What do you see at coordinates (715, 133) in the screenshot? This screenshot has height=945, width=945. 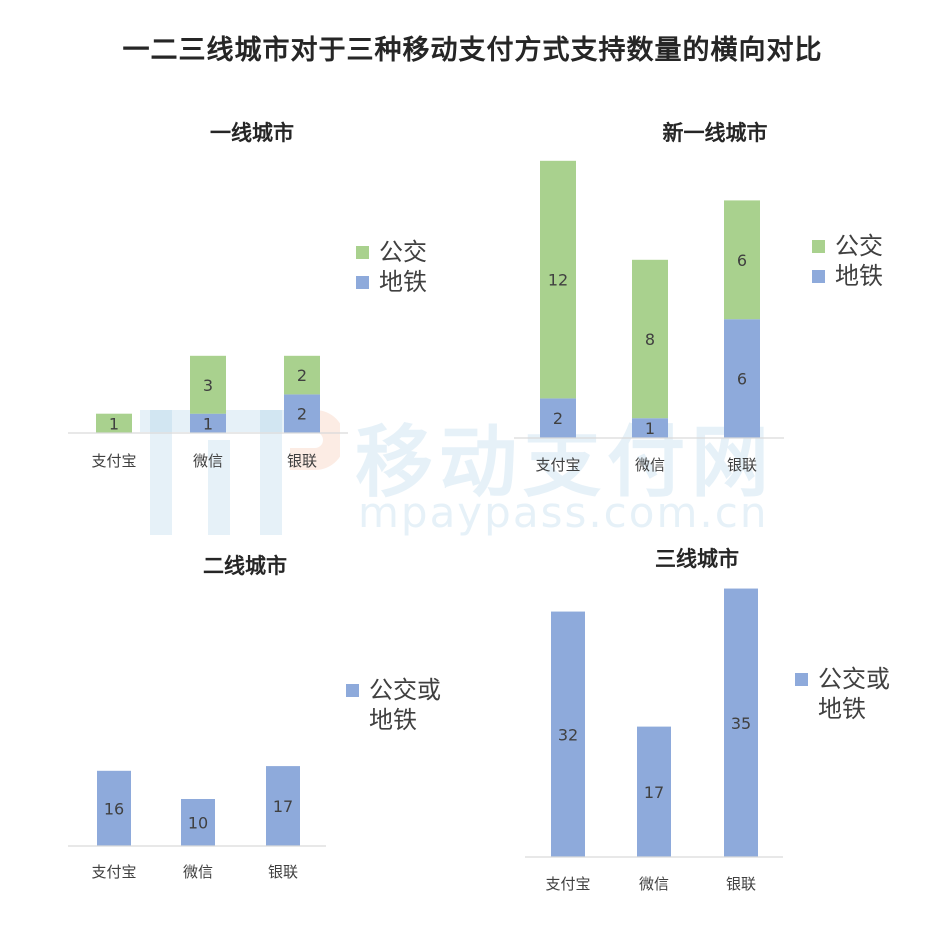 I see `chart-title: 新一线城市` at bounding box center [715, 133].